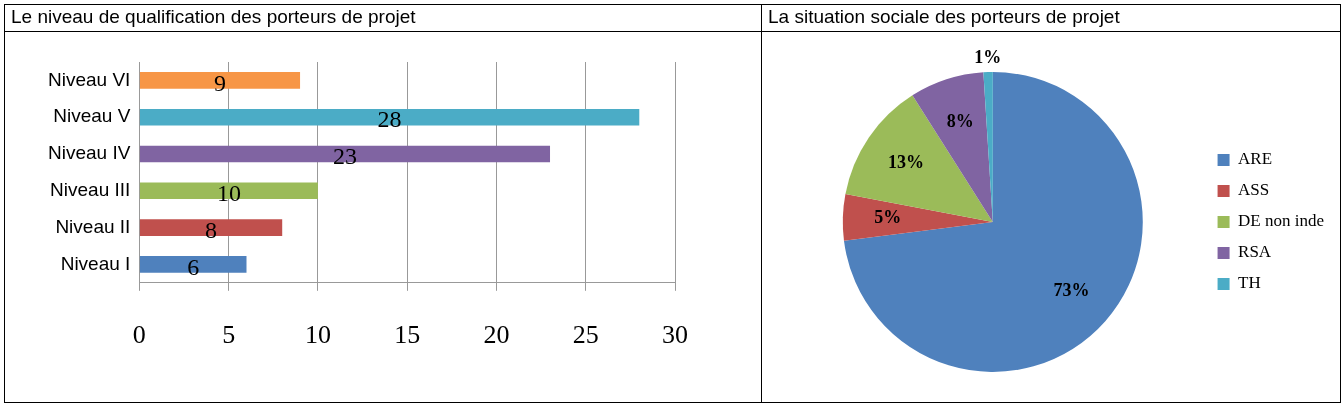 The image size is (1343, 416). What do you see at coordinates (389, 119) in the screenshot?
I see `data-label: 28` at bounding box center [389, 119].